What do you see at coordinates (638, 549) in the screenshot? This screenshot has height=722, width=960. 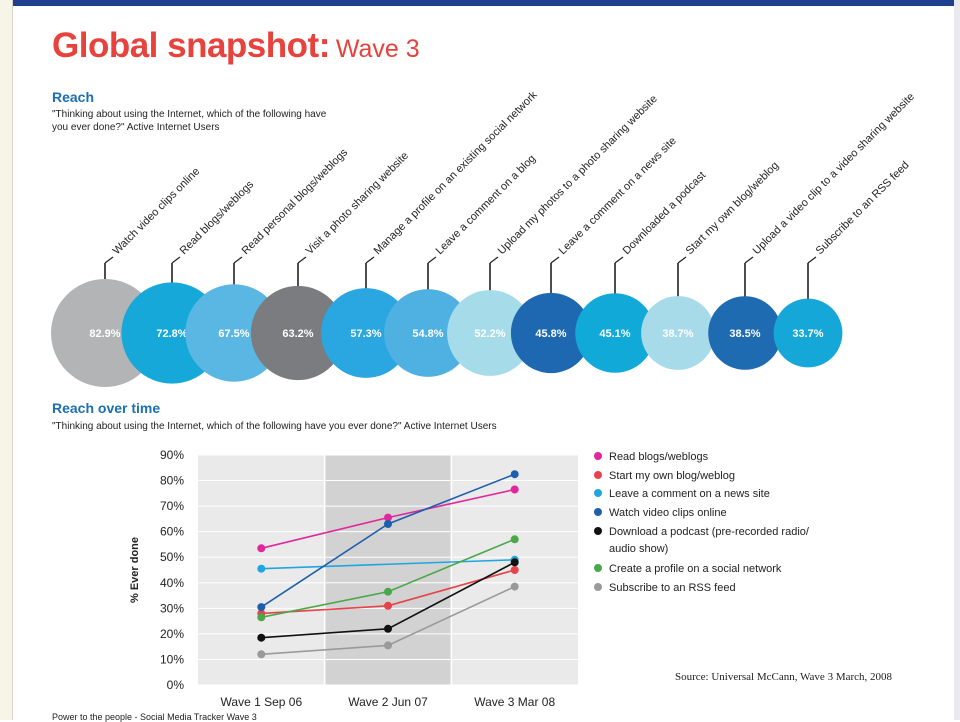 I see `legend-label-continued: audio show)` at bounding box center [638, 549].